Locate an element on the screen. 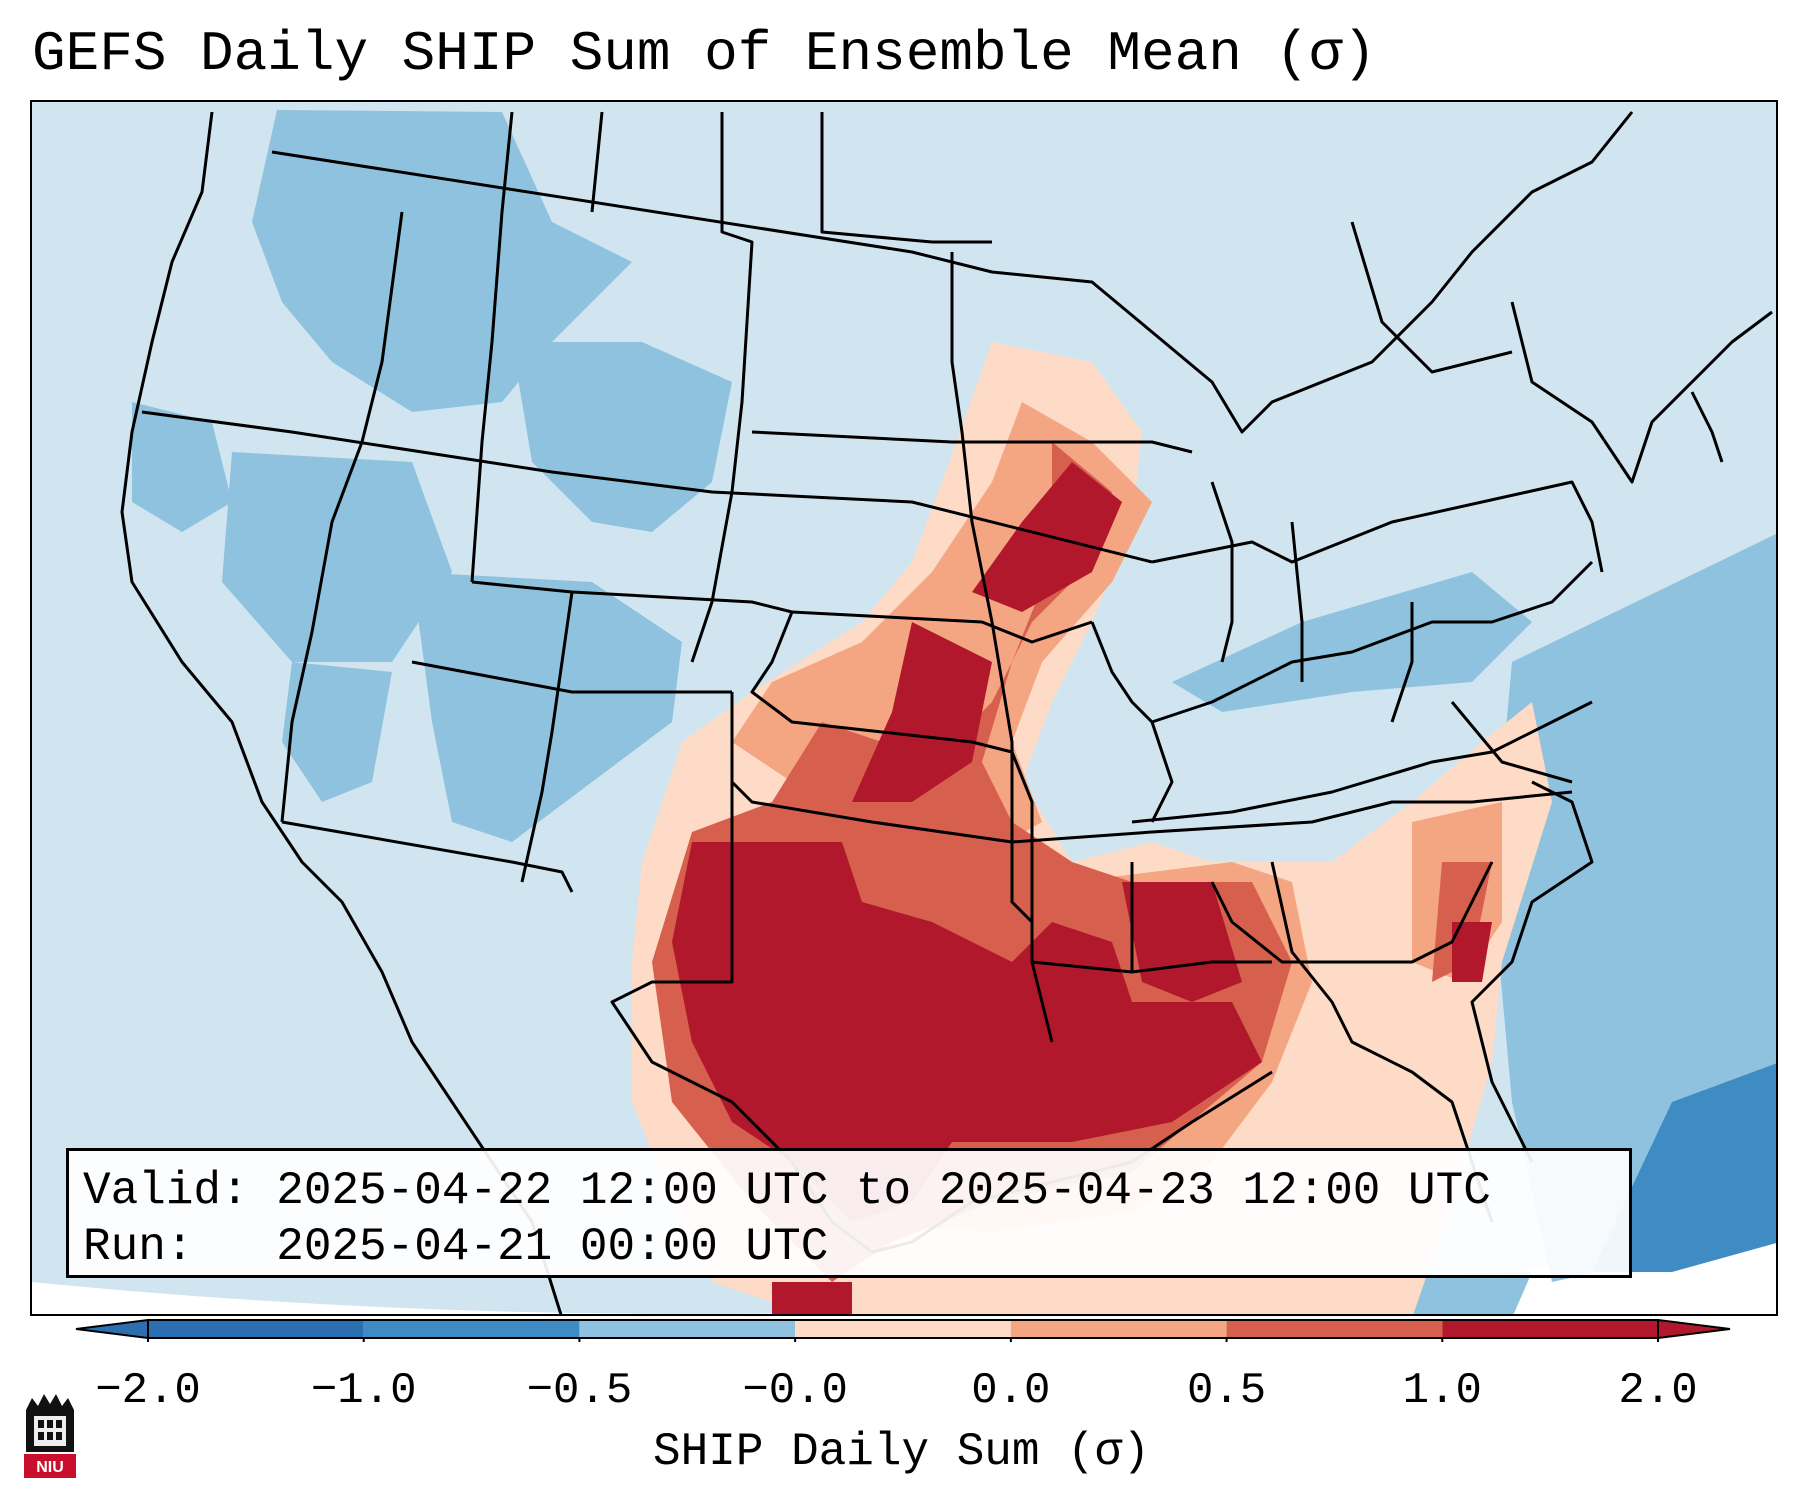 Image resolution: width=1803 pixels, height=1506 pixels. colorbar-label: SHIP Daily Sum (σ) is located at coordinates (901, 1452).